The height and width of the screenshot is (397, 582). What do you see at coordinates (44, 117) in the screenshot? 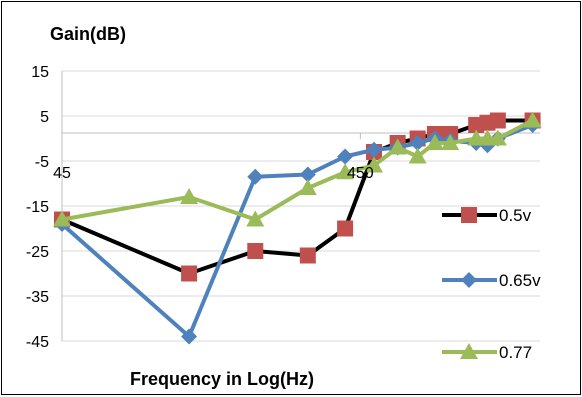
I see `y-tick-label: 5` at bounding box center [44, 117].